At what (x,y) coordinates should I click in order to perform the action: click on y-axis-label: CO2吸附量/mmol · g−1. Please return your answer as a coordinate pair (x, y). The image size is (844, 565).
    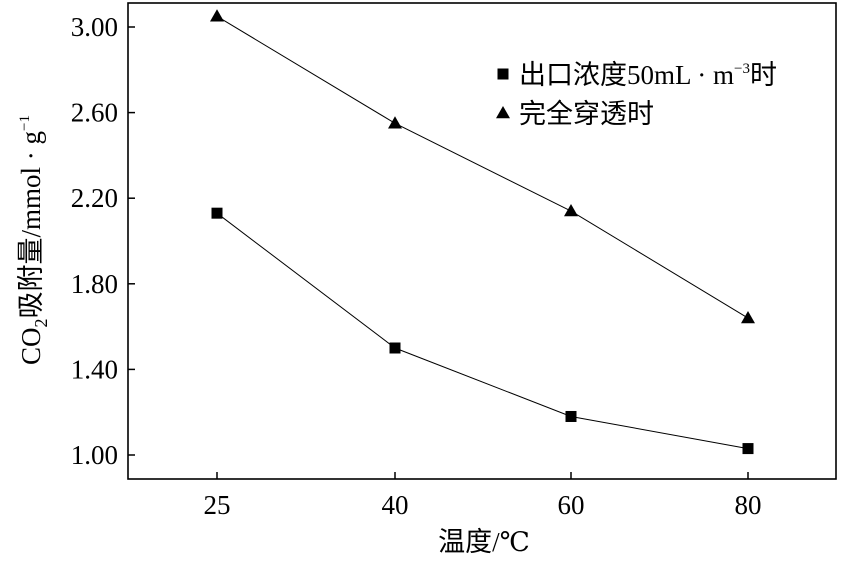
    Looking at the image, I should click on (33, 240).